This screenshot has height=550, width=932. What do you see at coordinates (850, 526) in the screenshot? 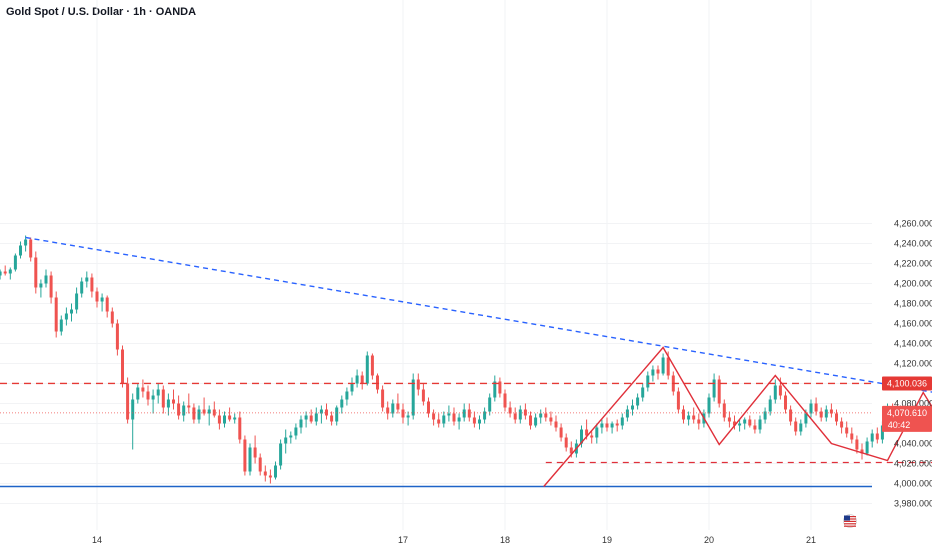
I see `flag-stripe` at bounding box center [850, 526].